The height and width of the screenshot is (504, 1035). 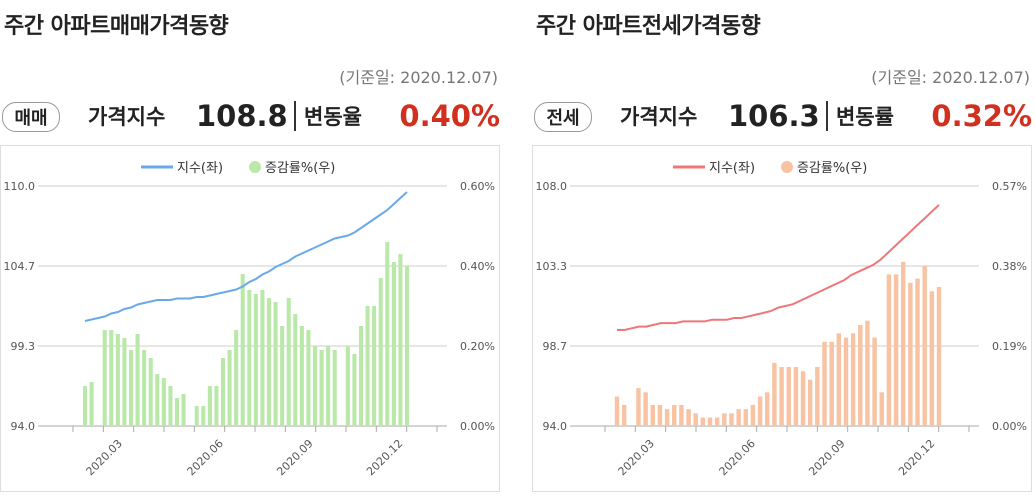 What do you see at coordinates (23, 346) in the screenshot?
I see `left-axis-tick-label: 99.3` at bounding box center [23, 346].